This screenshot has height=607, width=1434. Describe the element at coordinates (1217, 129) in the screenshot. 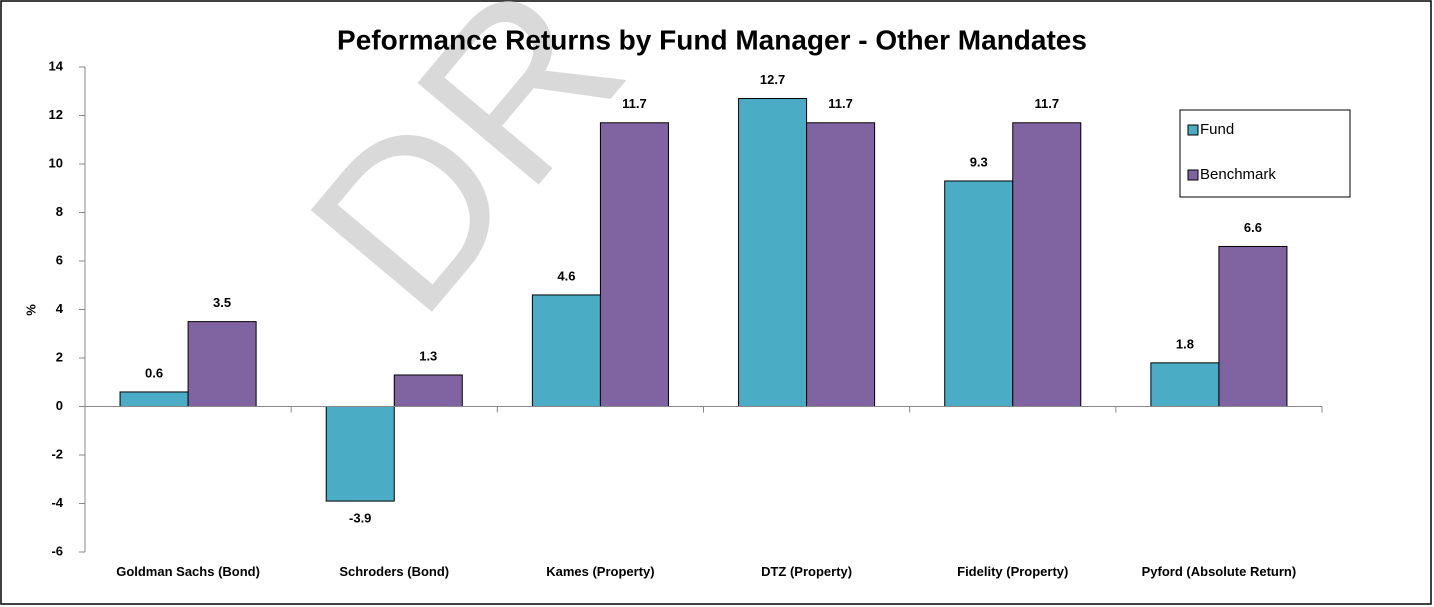

I see `legend-label: Fund` at that location.